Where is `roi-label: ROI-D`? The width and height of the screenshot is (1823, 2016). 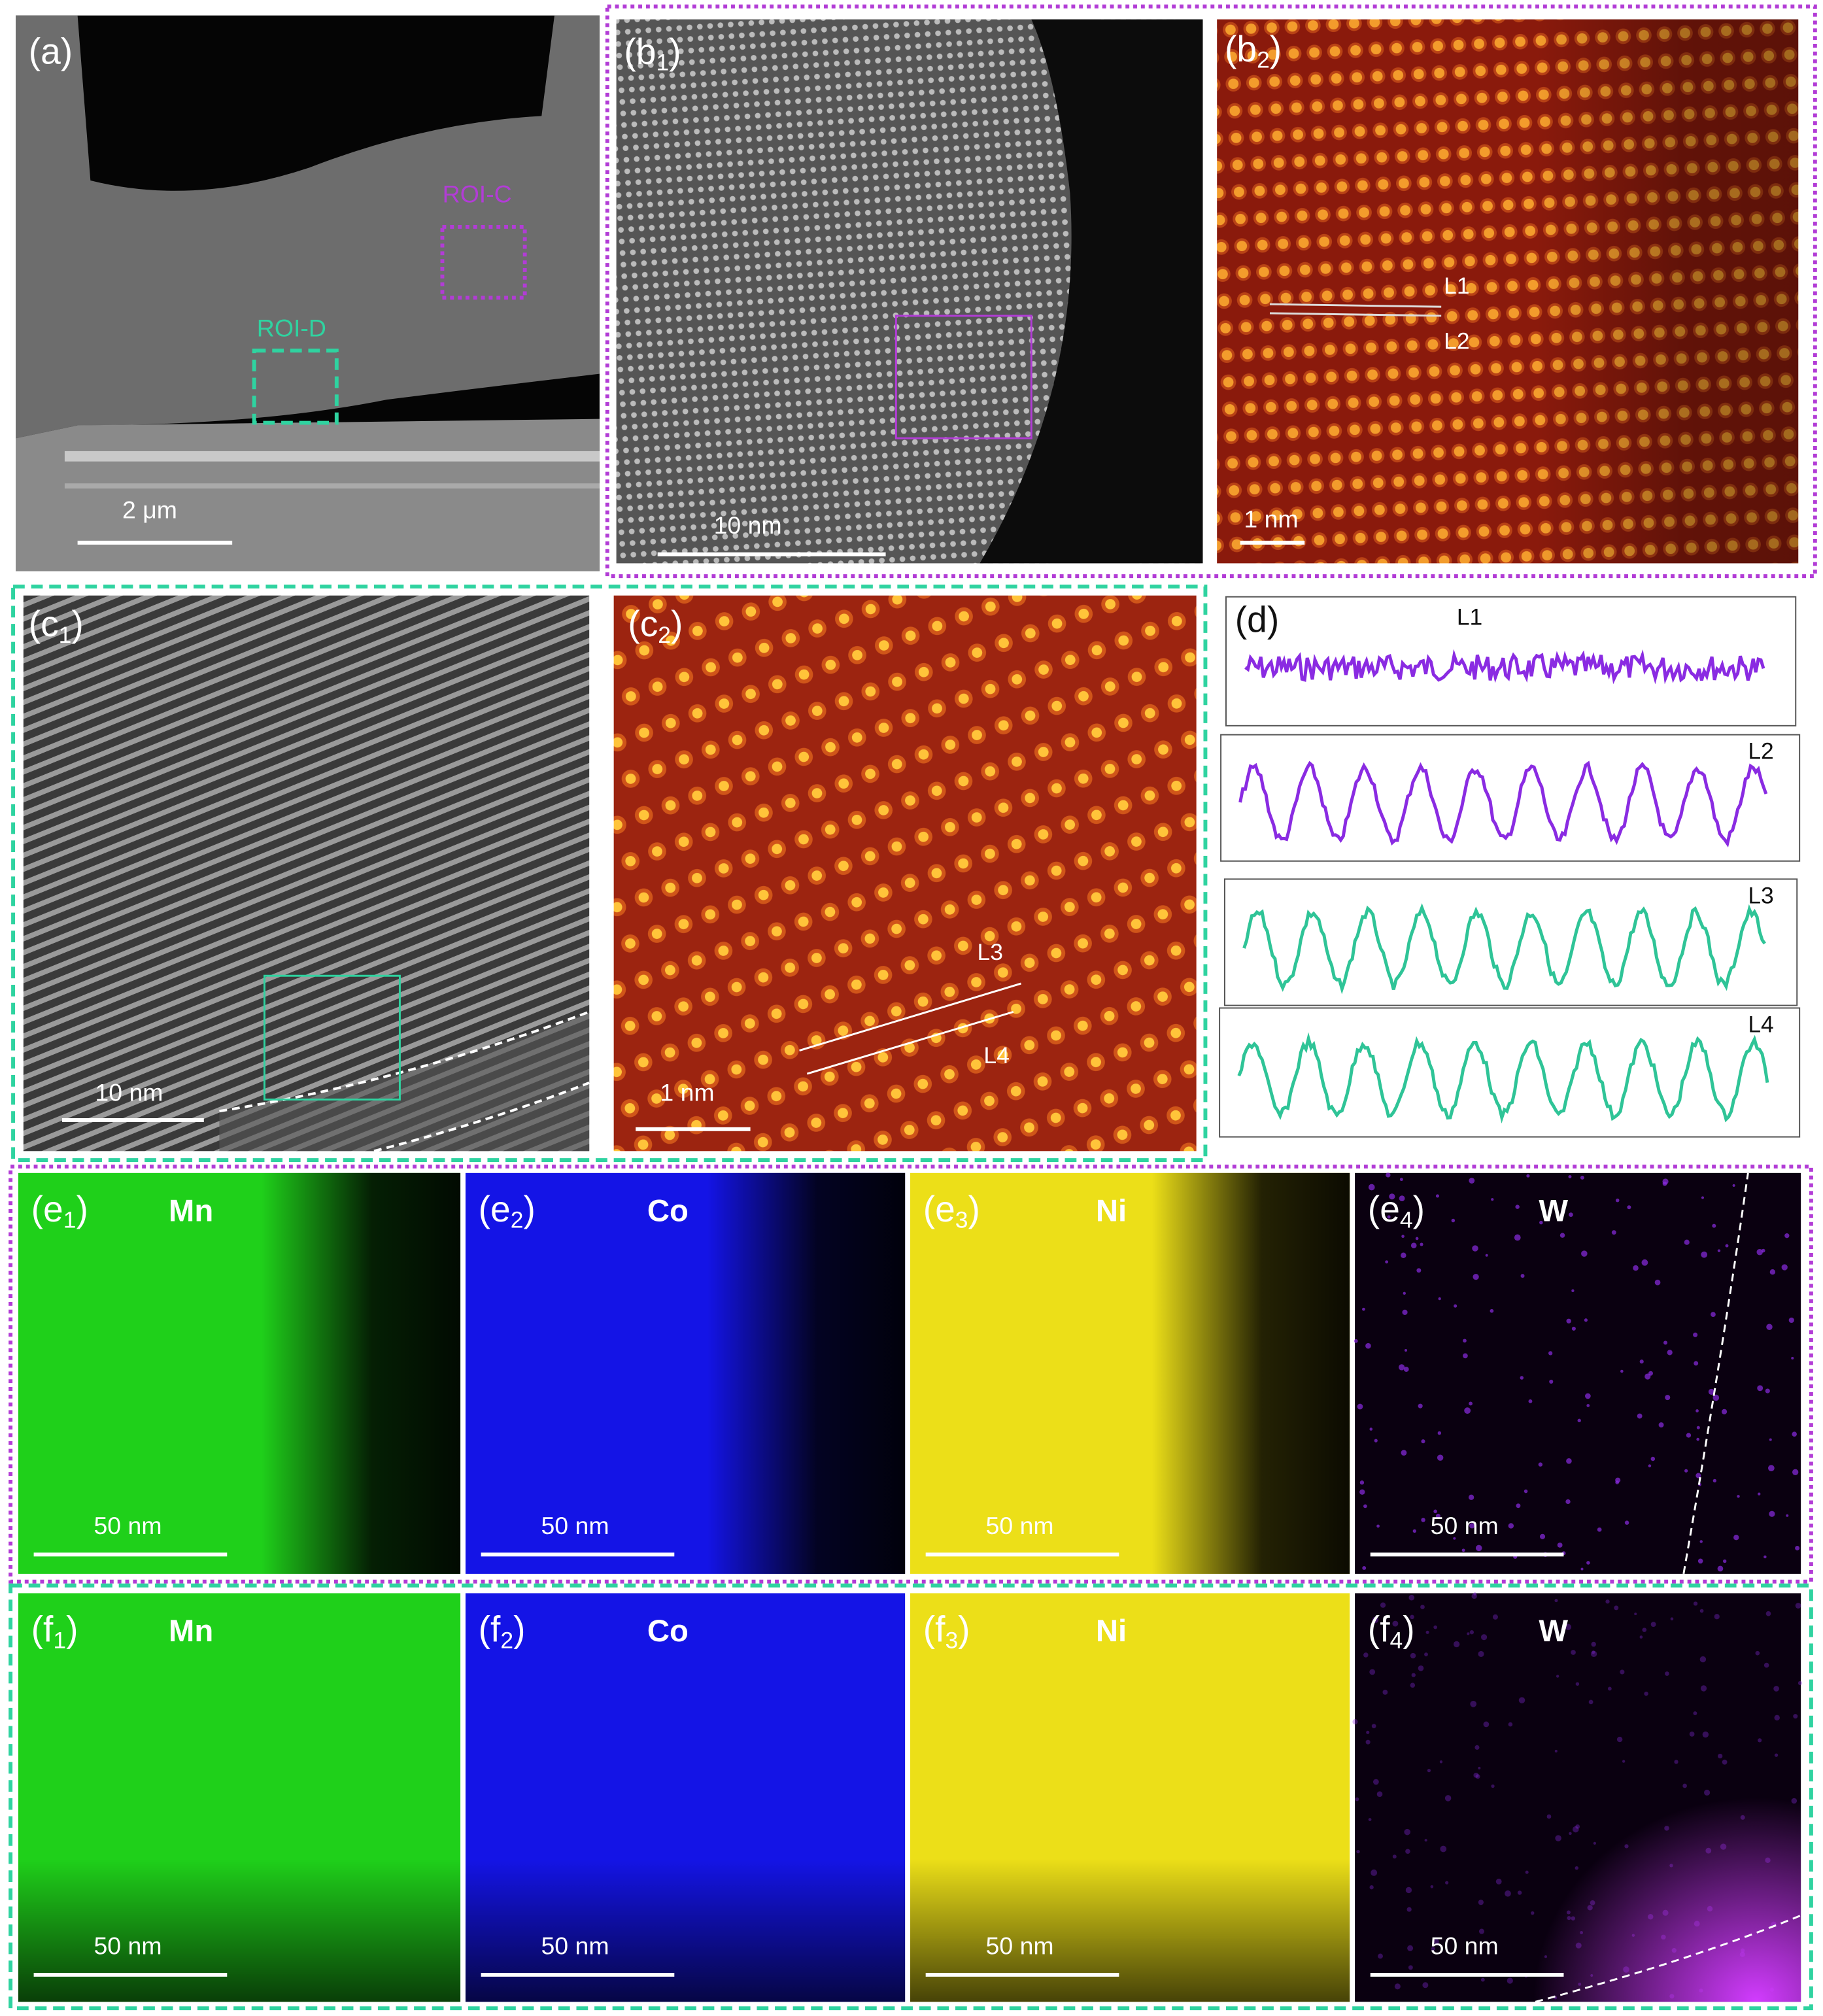
roi-label: ROI-D is located at coordinates (291, 328).